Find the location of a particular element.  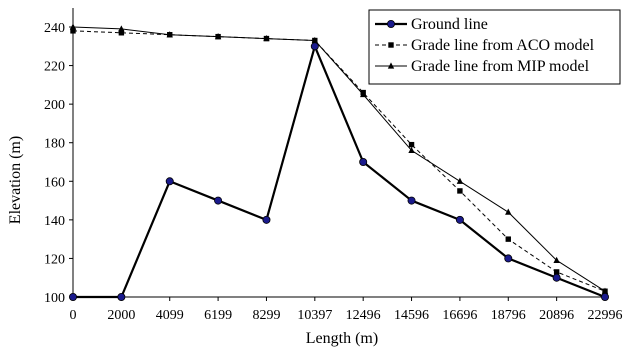

x-tick-label: 20896 is located at coordinates (556, 315).